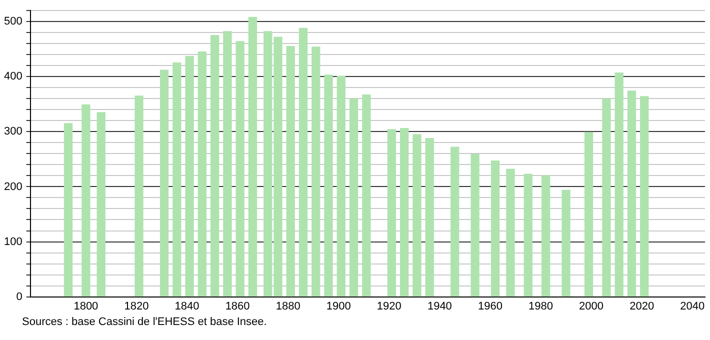 This screenshot has width=710, height=340. What do you see at coordinates (237, 306) in the screenshot?
I see `x-tick-label: 1860` at bounding box center [237, 306].